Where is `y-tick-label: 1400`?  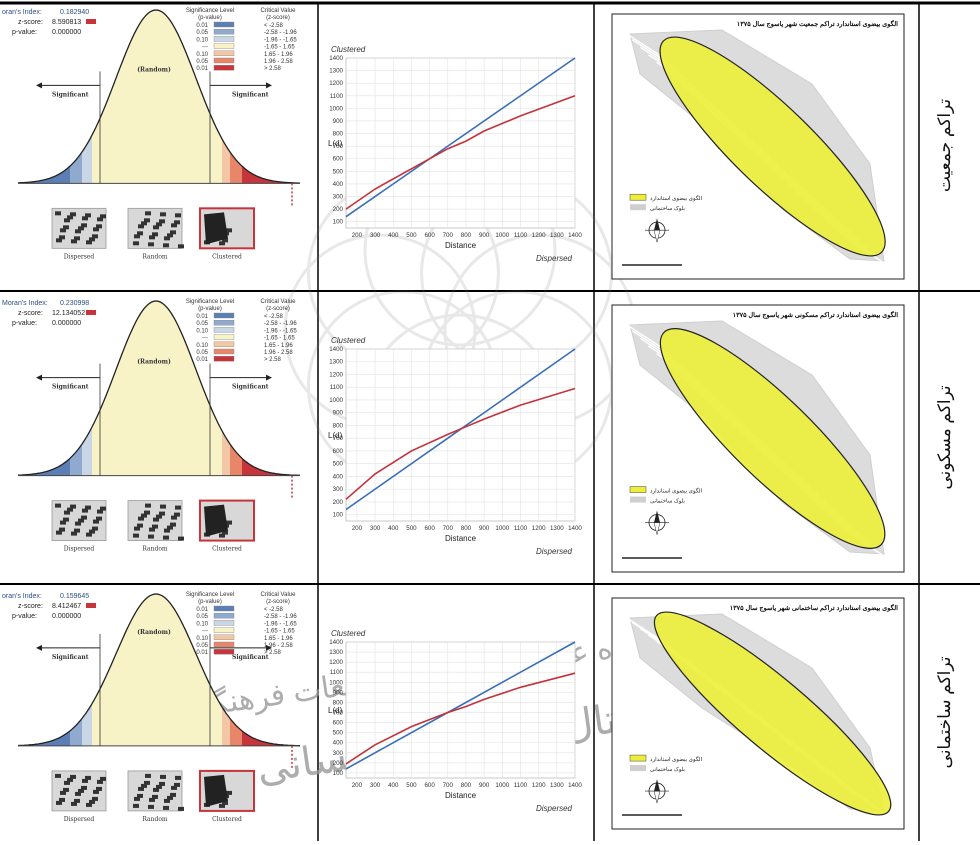
y-tick-label: 1400 is located at coordinates (336, 349).